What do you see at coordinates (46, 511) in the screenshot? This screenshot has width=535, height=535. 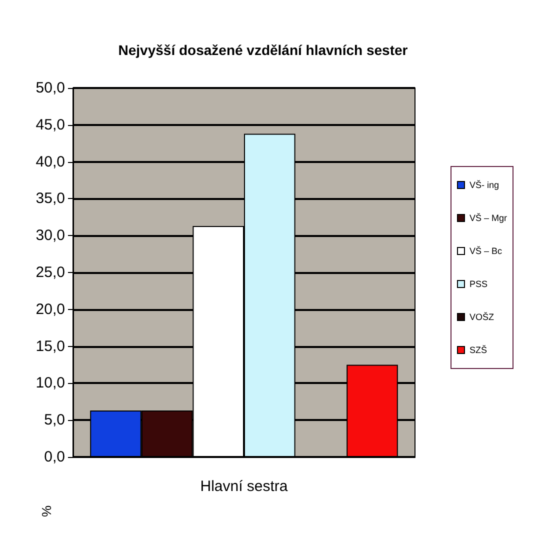 I see `y-axis-title: %` at bounding box center [46, 511].